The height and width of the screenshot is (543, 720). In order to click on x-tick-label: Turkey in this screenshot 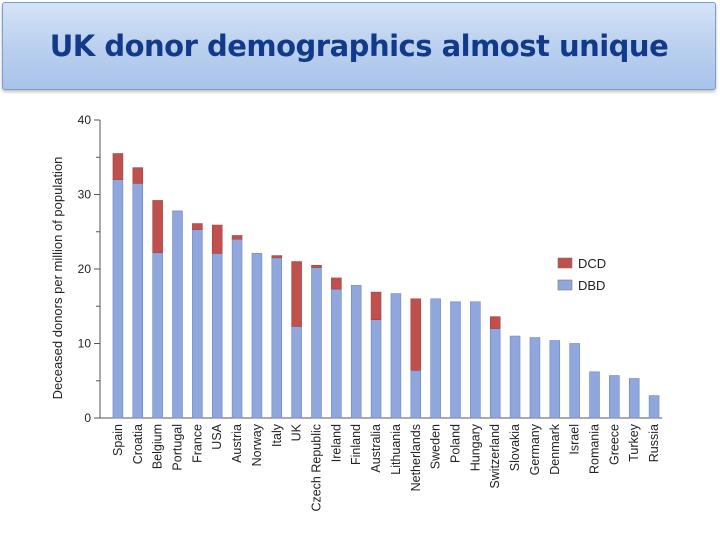, I will do `click(634, 442)`.